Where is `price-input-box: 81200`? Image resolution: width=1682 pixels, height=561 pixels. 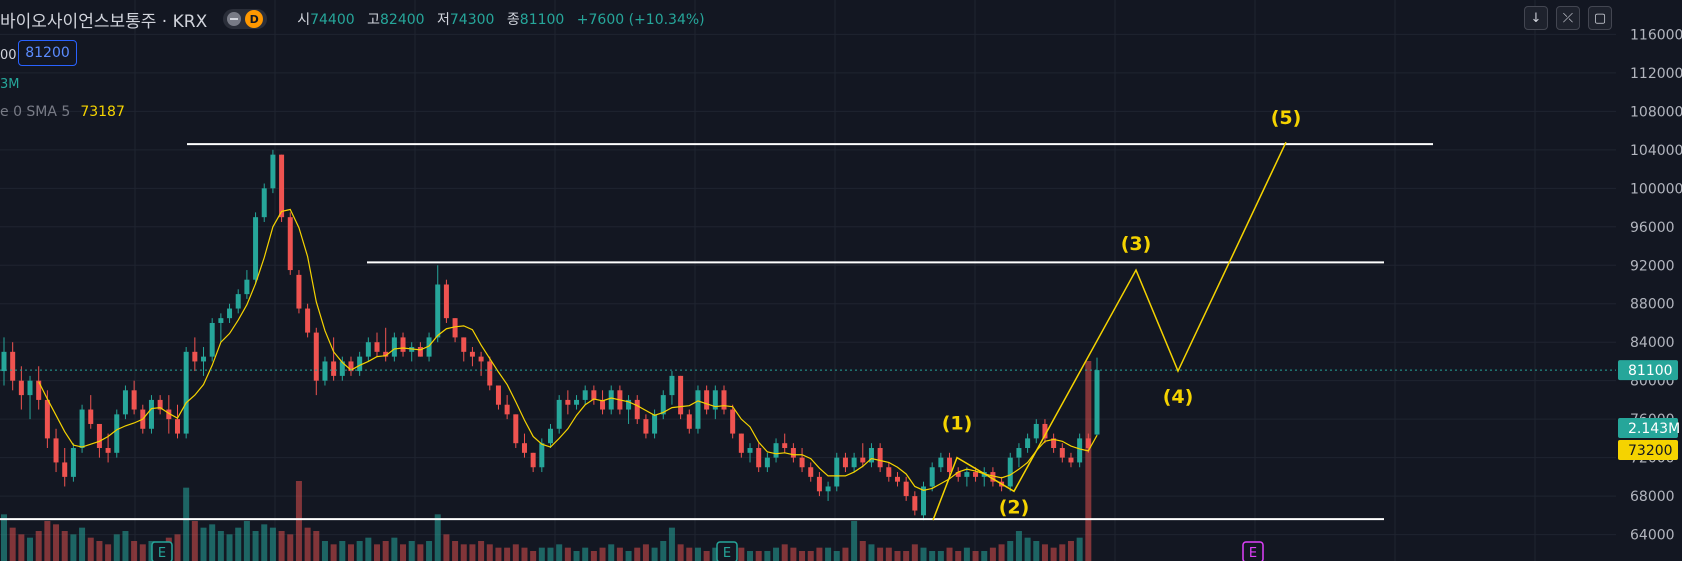 price-input-box: 81200 is located at coordinates (47, 53).